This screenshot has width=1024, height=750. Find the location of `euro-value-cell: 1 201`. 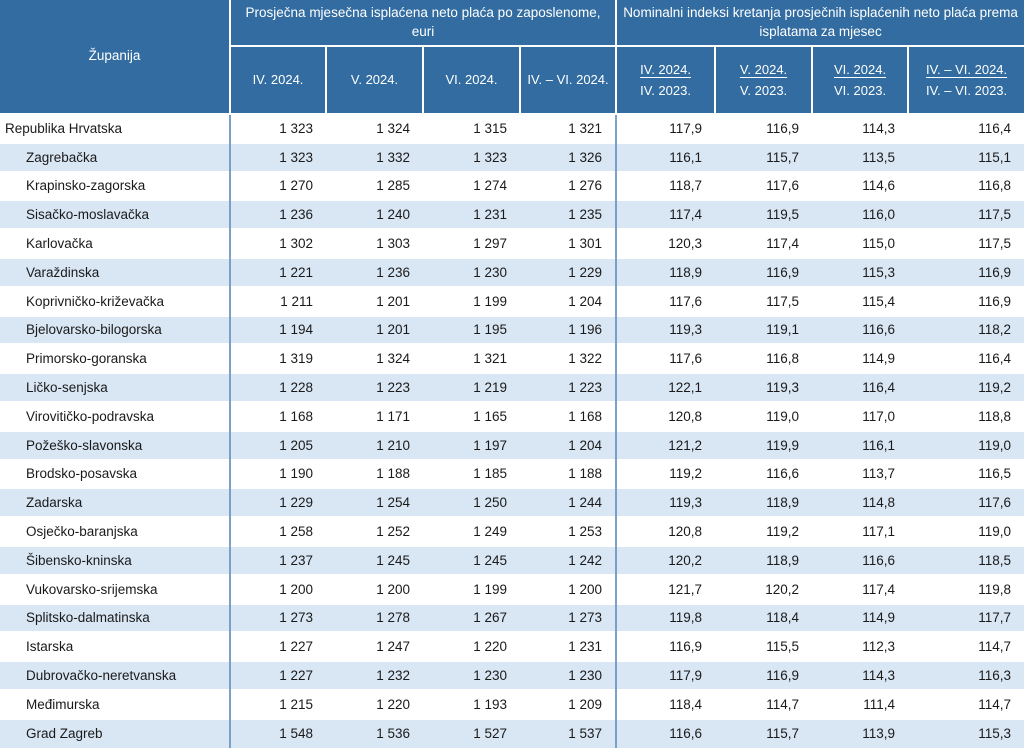

euro-value-cell: 1 201 is located at coordinates (393, 301).